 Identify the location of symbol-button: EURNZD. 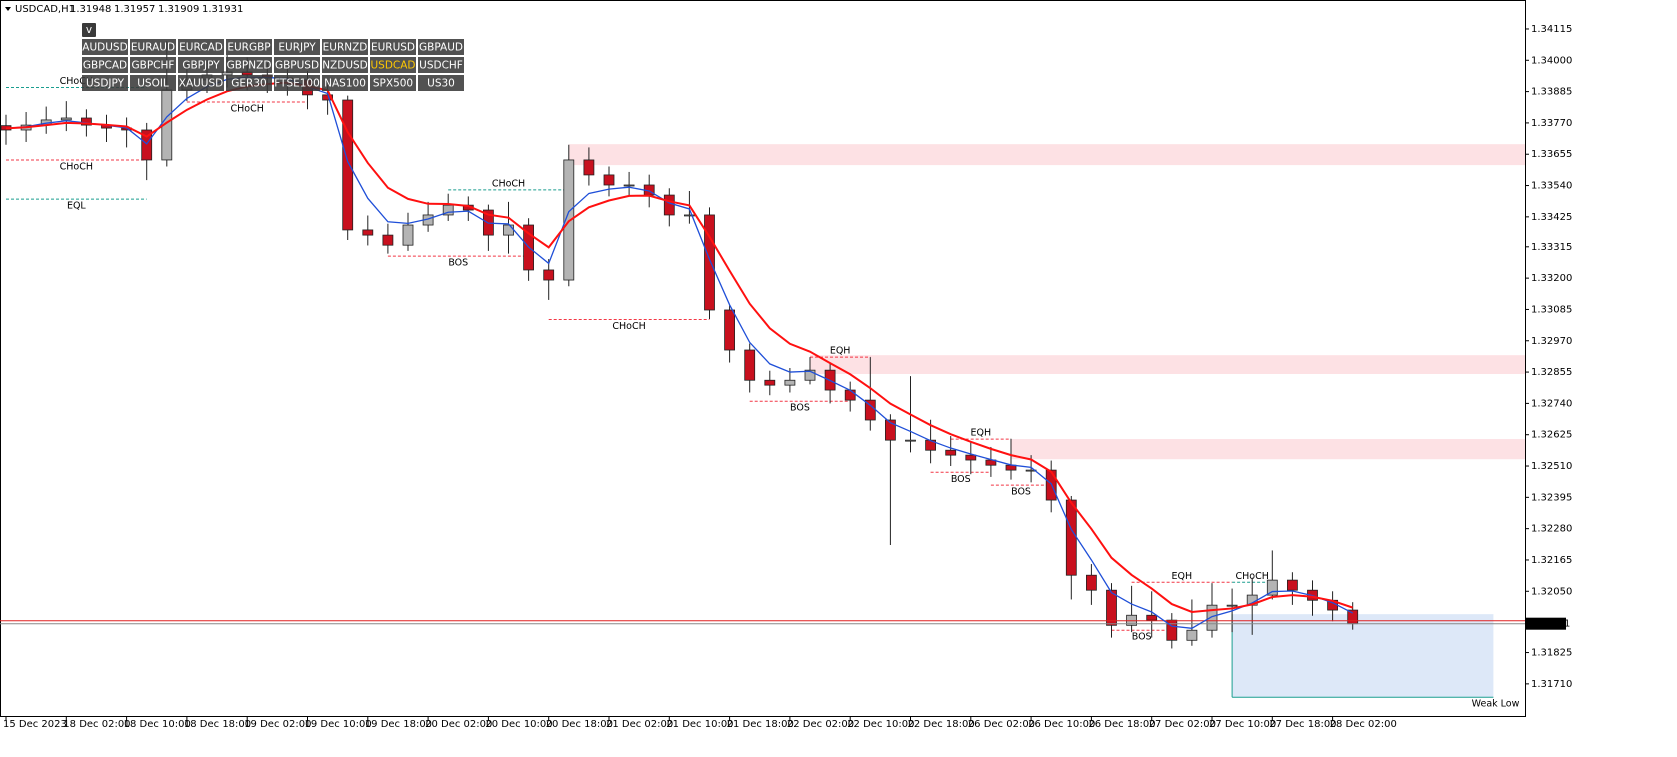
(345, 47).